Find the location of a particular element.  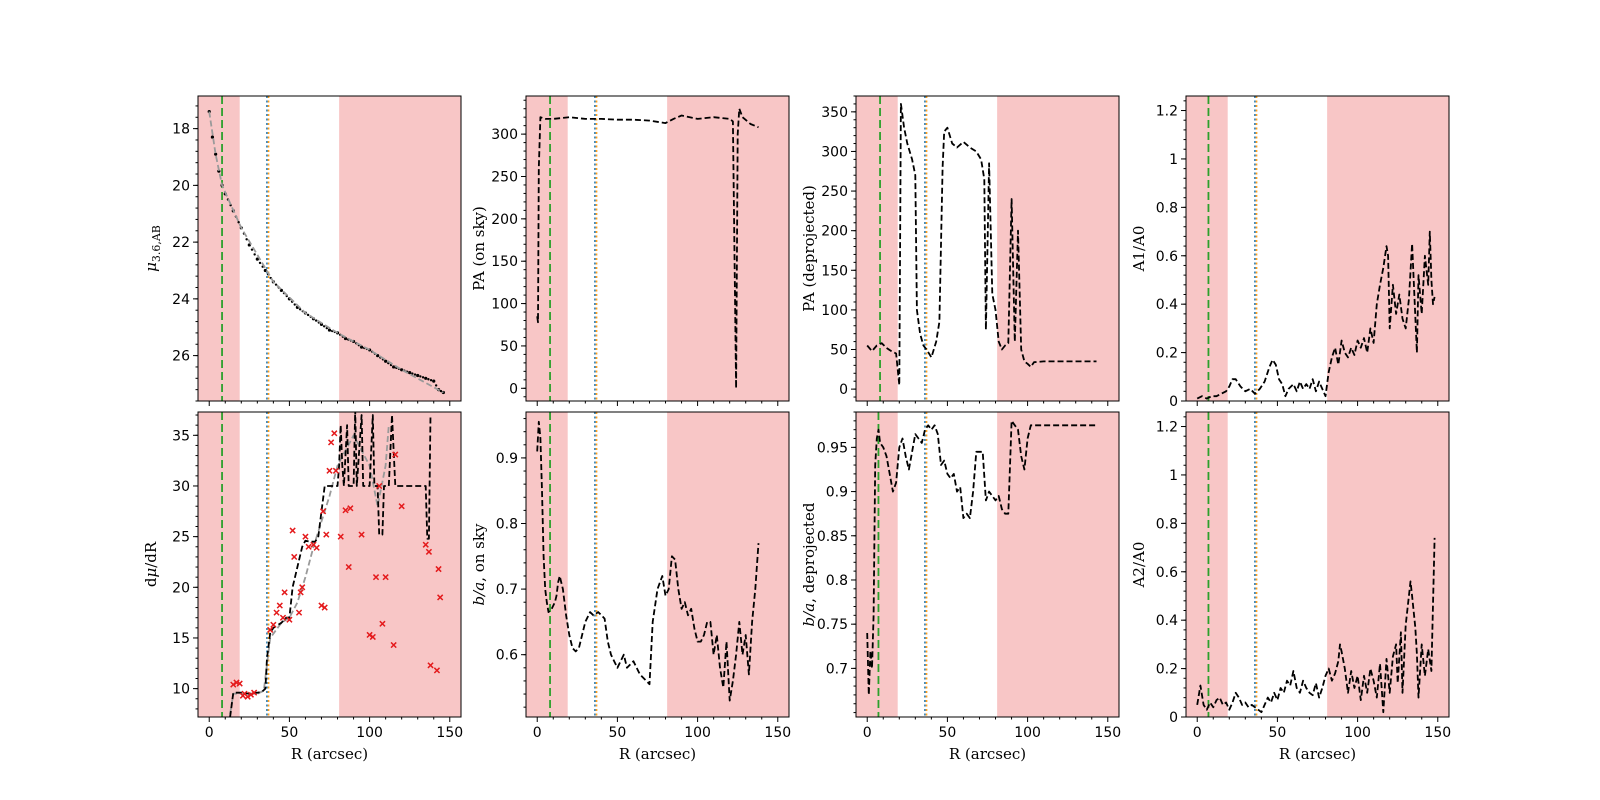

y-tick-label: 150 is located at coordinates (834, 271).